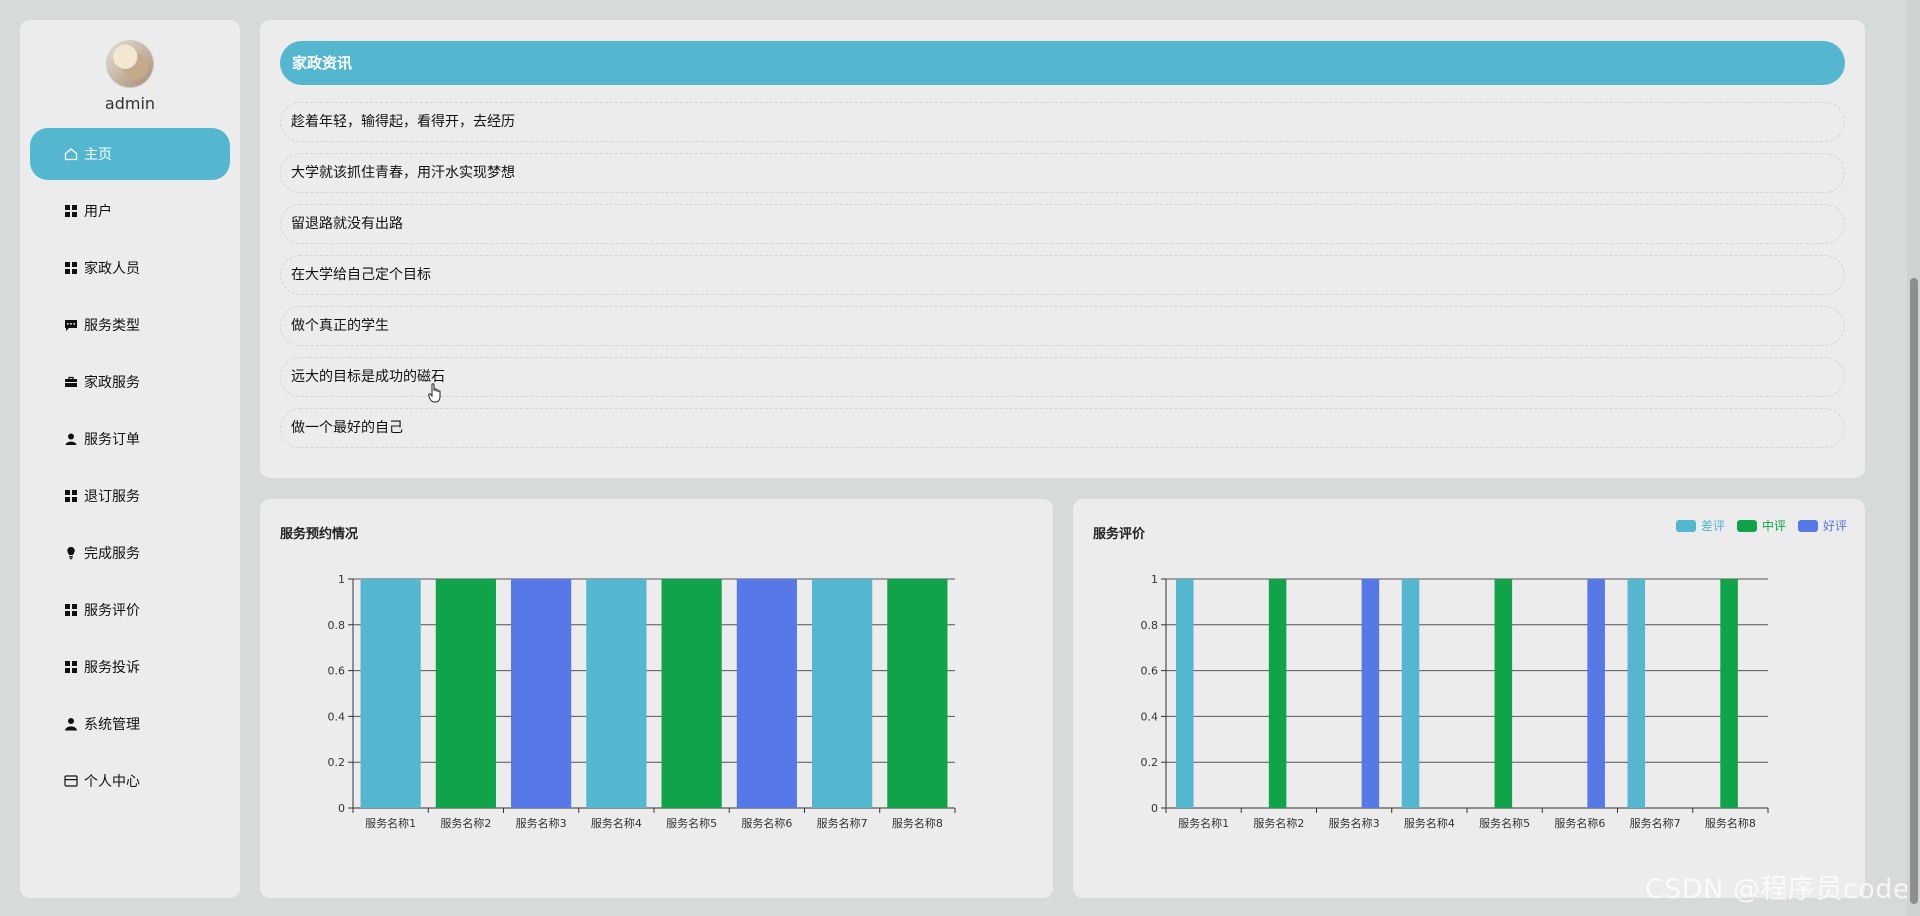 This screenshot has height=916, width=1920. Describe the element at coordinates (130, 154) in the screenshot. I see `sidebar-item-1: 主页` at that location.